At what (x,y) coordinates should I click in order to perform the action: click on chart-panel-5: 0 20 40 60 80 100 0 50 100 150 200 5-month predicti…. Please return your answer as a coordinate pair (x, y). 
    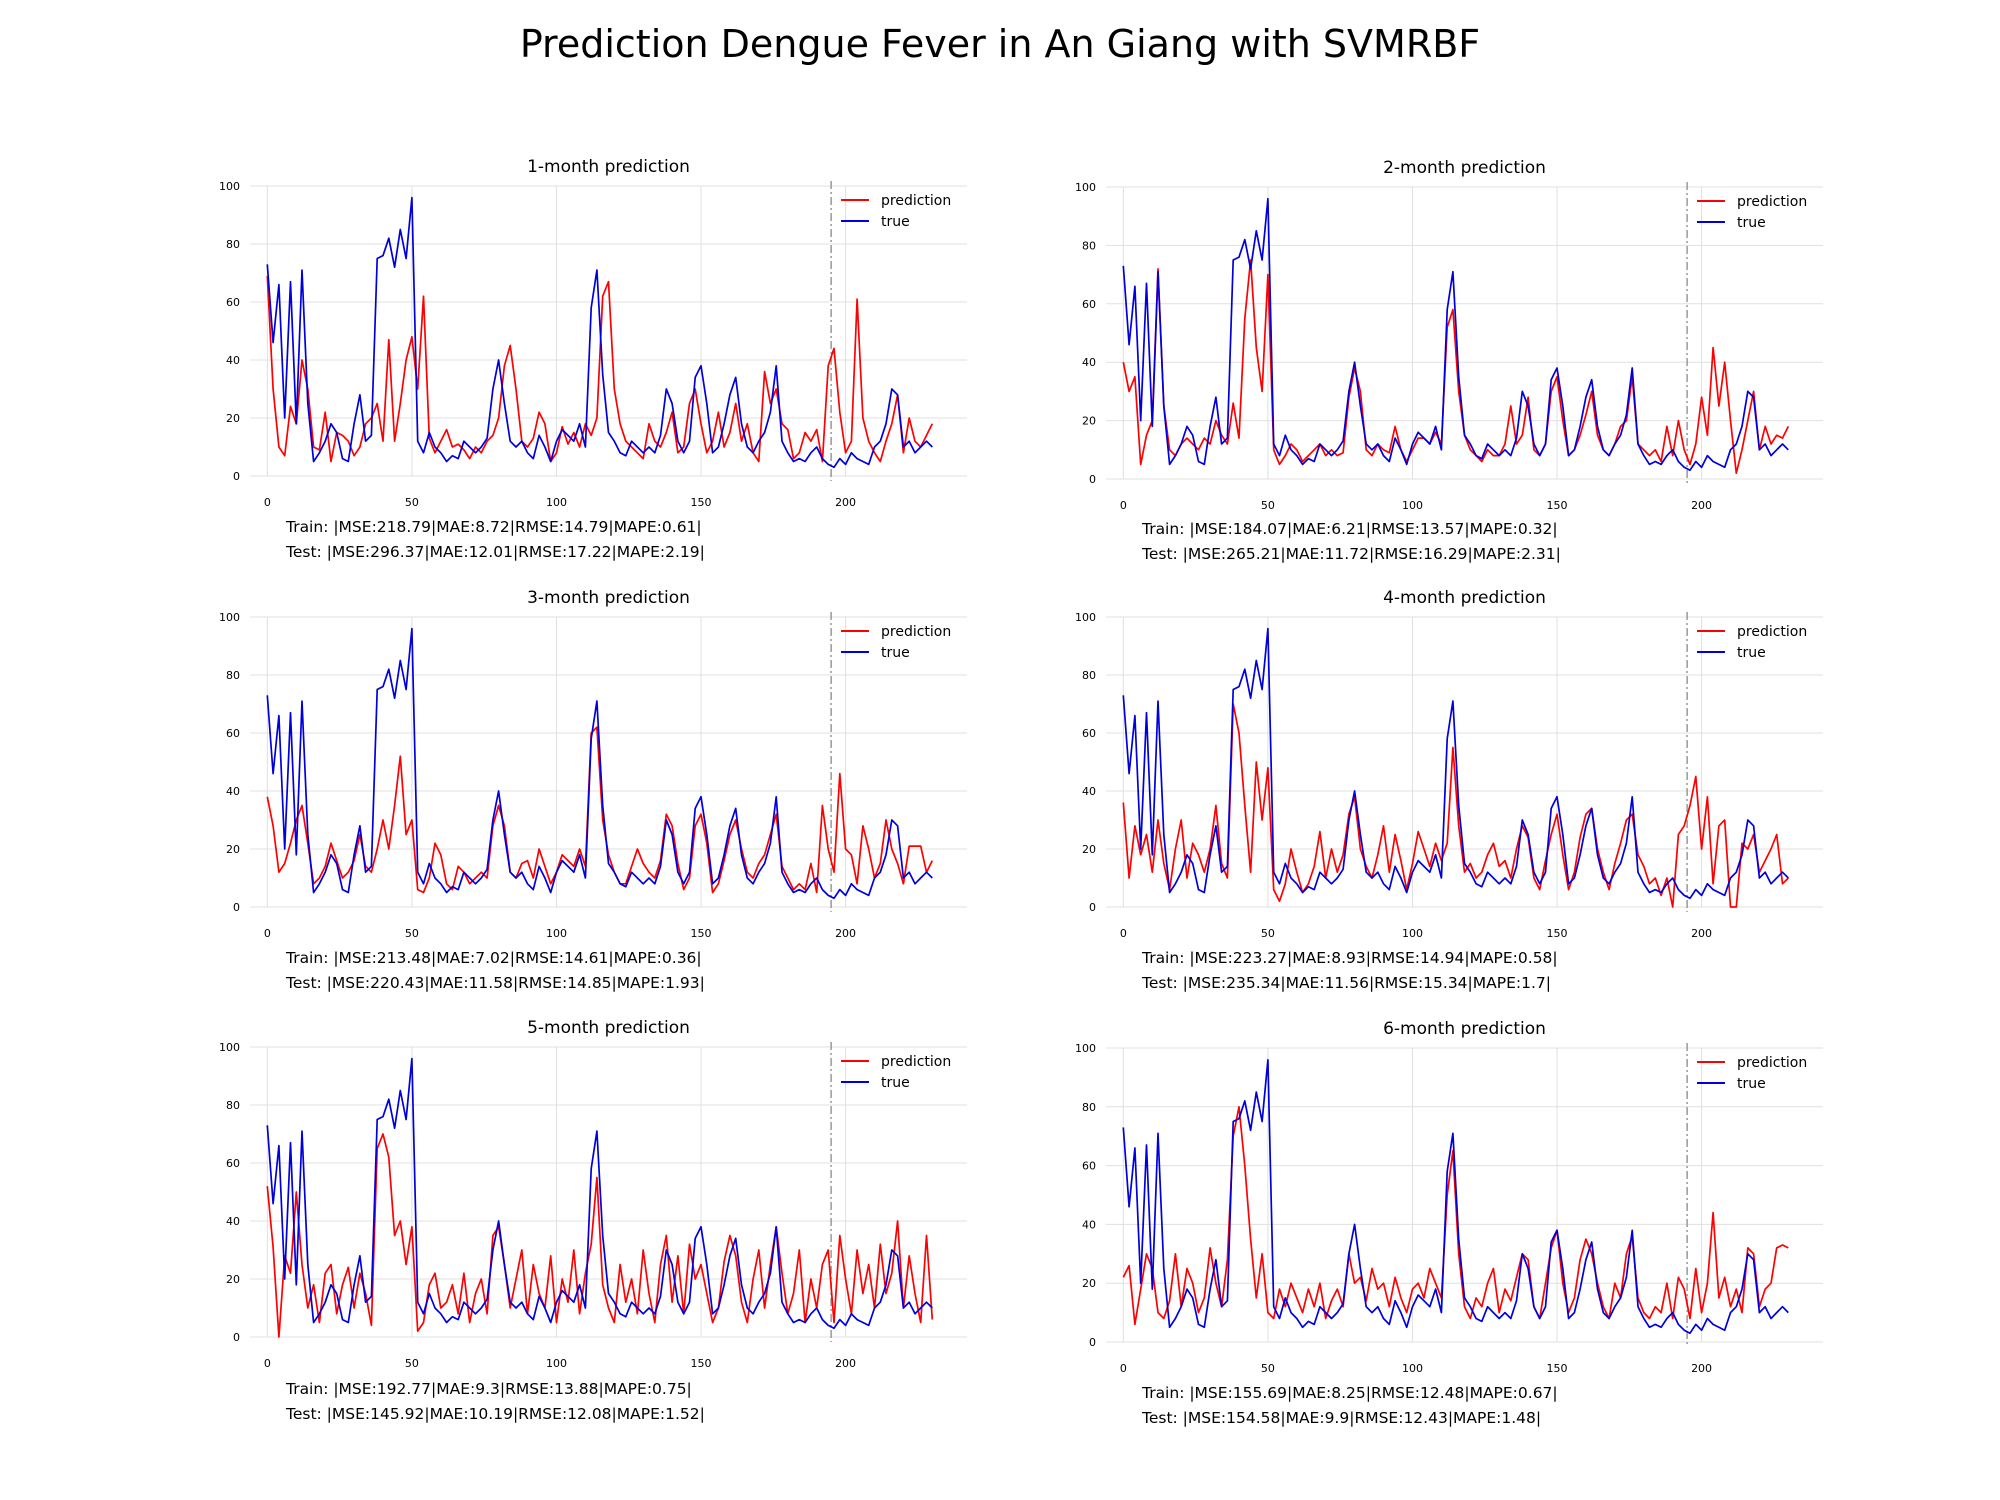
    Looking at the image, I should click on (593, 1194).